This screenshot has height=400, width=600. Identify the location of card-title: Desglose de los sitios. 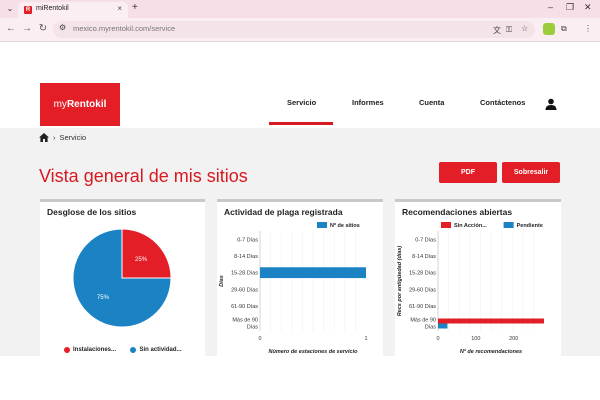
(92, 212).